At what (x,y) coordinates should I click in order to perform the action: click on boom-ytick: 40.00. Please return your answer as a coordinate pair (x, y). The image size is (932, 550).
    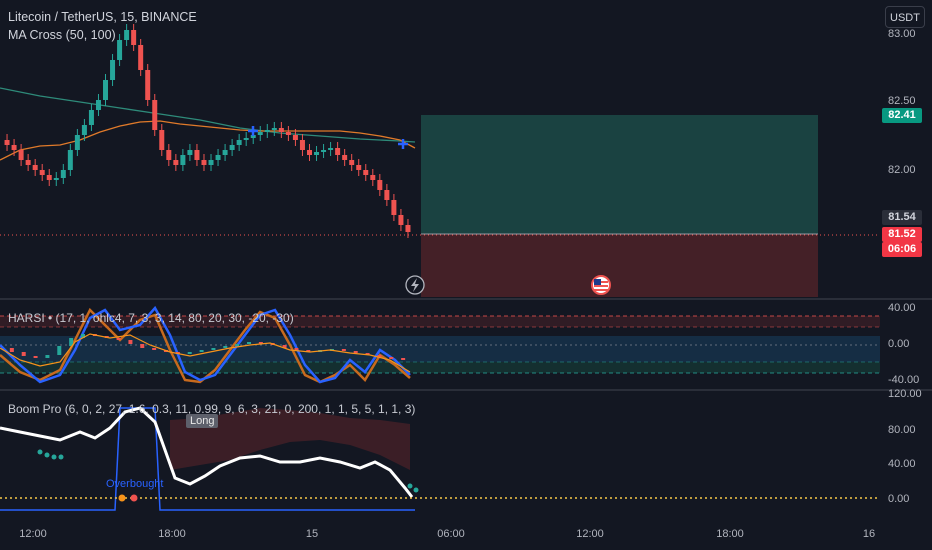
    Looking at the image, I should click on (902, 464).